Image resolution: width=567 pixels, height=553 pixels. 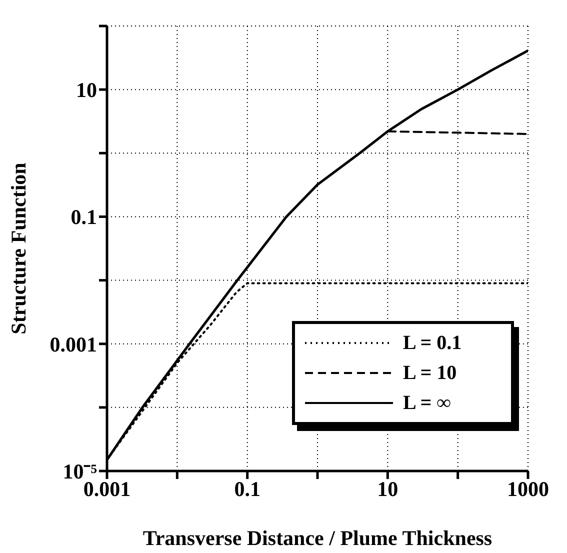 What do you see at coordinates (432, 343) in the screenshot?
I see `legend-label: L = 0.1` at bounding box center [432, 343].